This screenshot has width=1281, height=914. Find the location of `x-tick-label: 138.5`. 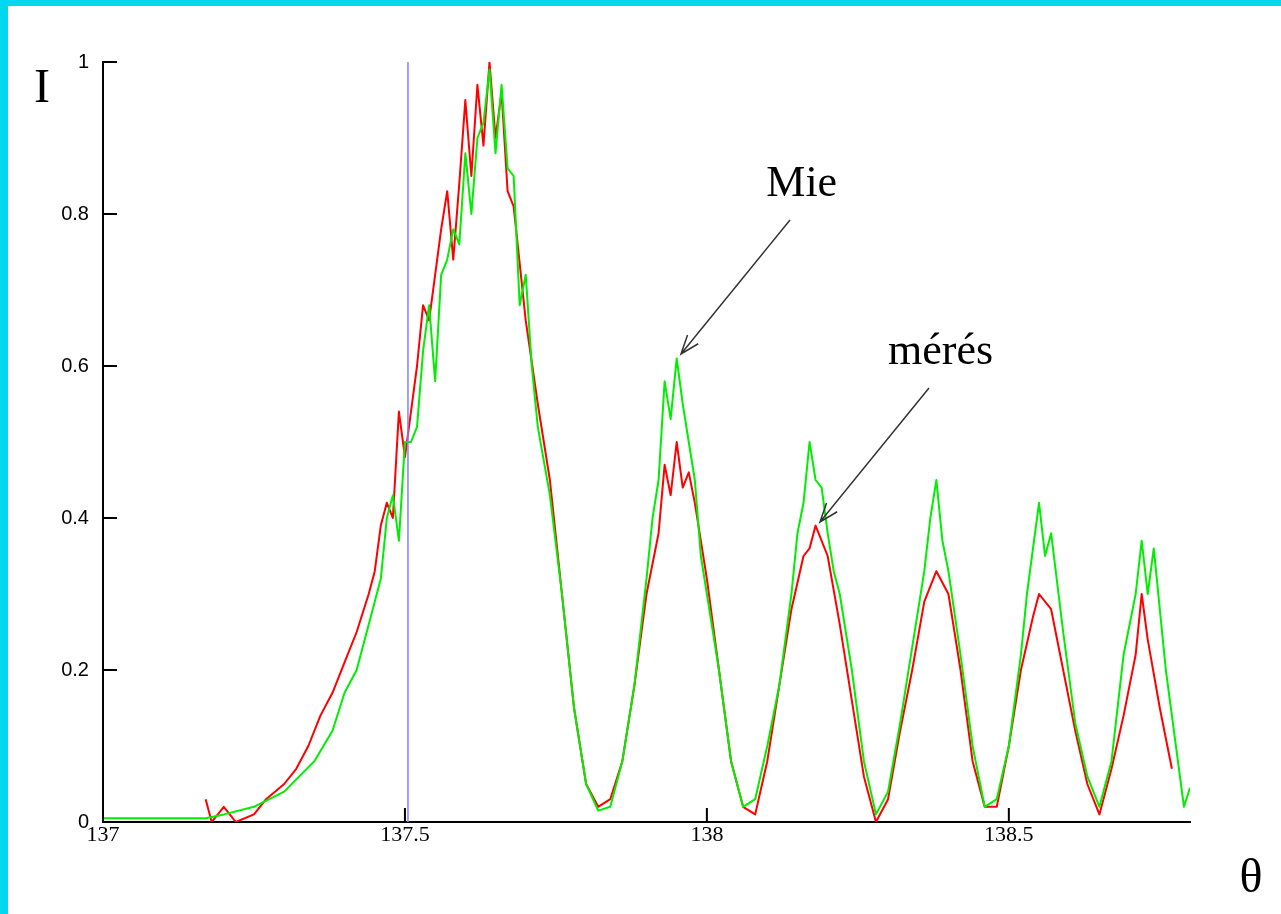

x-tick-label: 138.5 is located at coordinates (1009, 833).